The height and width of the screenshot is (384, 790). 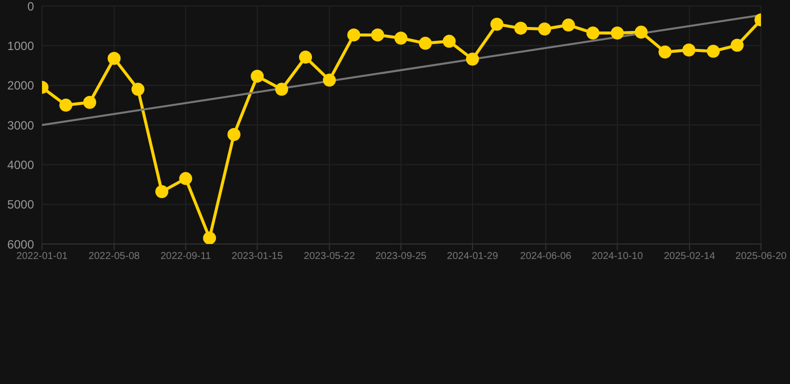 I want to click on x-tick-label: 2024-06-06, so click(x=546, y=256).